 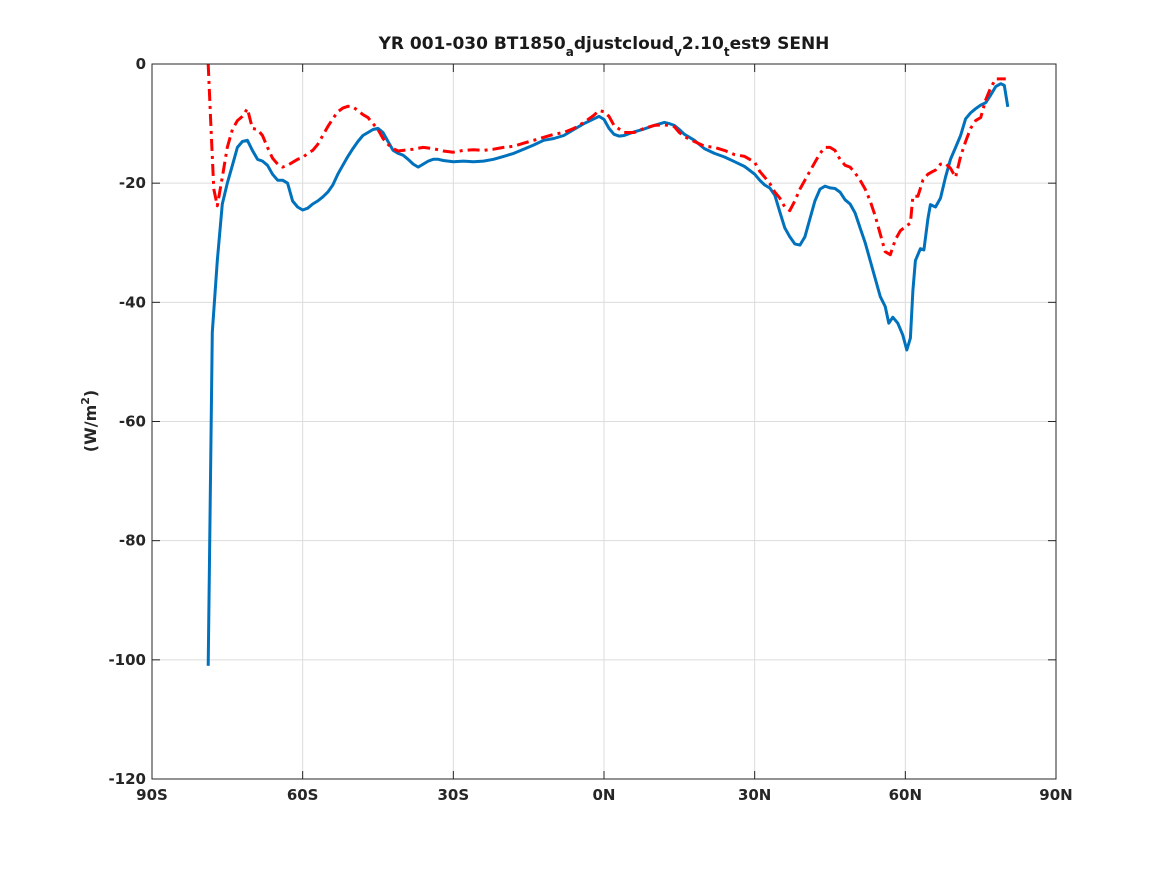 I want to click on x-tick-label: 0N, so click(x=604, y=795).